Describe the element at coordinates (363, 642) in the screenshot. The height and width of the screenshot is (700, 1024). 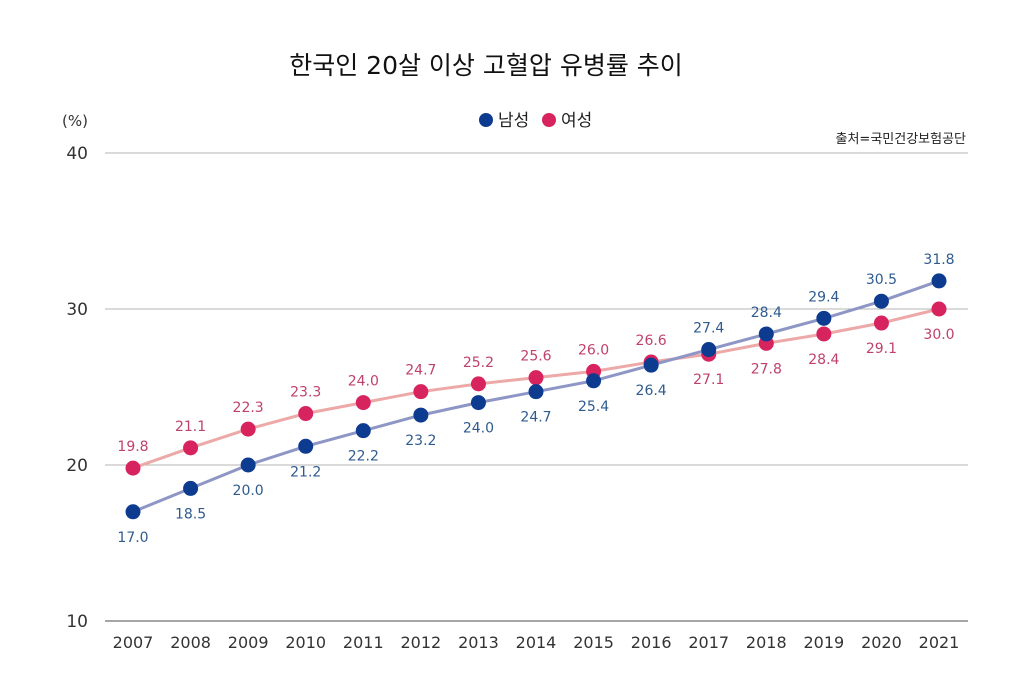
I see `x-tick-label: 2011` at that location.